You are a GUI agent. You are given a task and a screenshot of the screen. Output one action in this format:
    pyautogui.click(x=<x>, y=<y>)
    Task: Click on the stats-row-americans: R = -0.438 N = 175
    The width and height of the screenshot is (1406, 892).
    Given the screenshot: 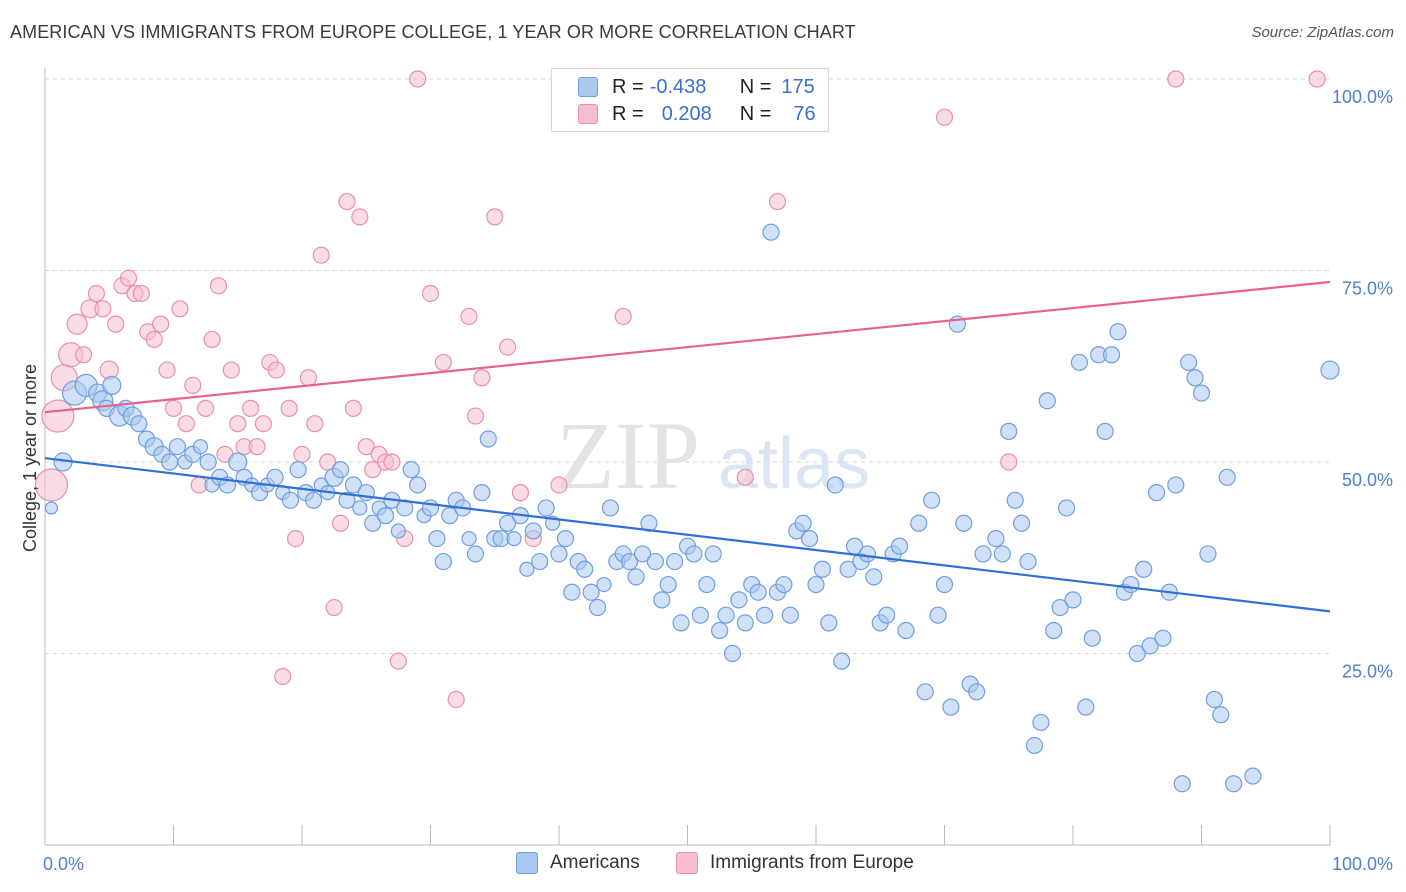 What is the action you would take?
    pyautogui.click(x=696, y=87)
    